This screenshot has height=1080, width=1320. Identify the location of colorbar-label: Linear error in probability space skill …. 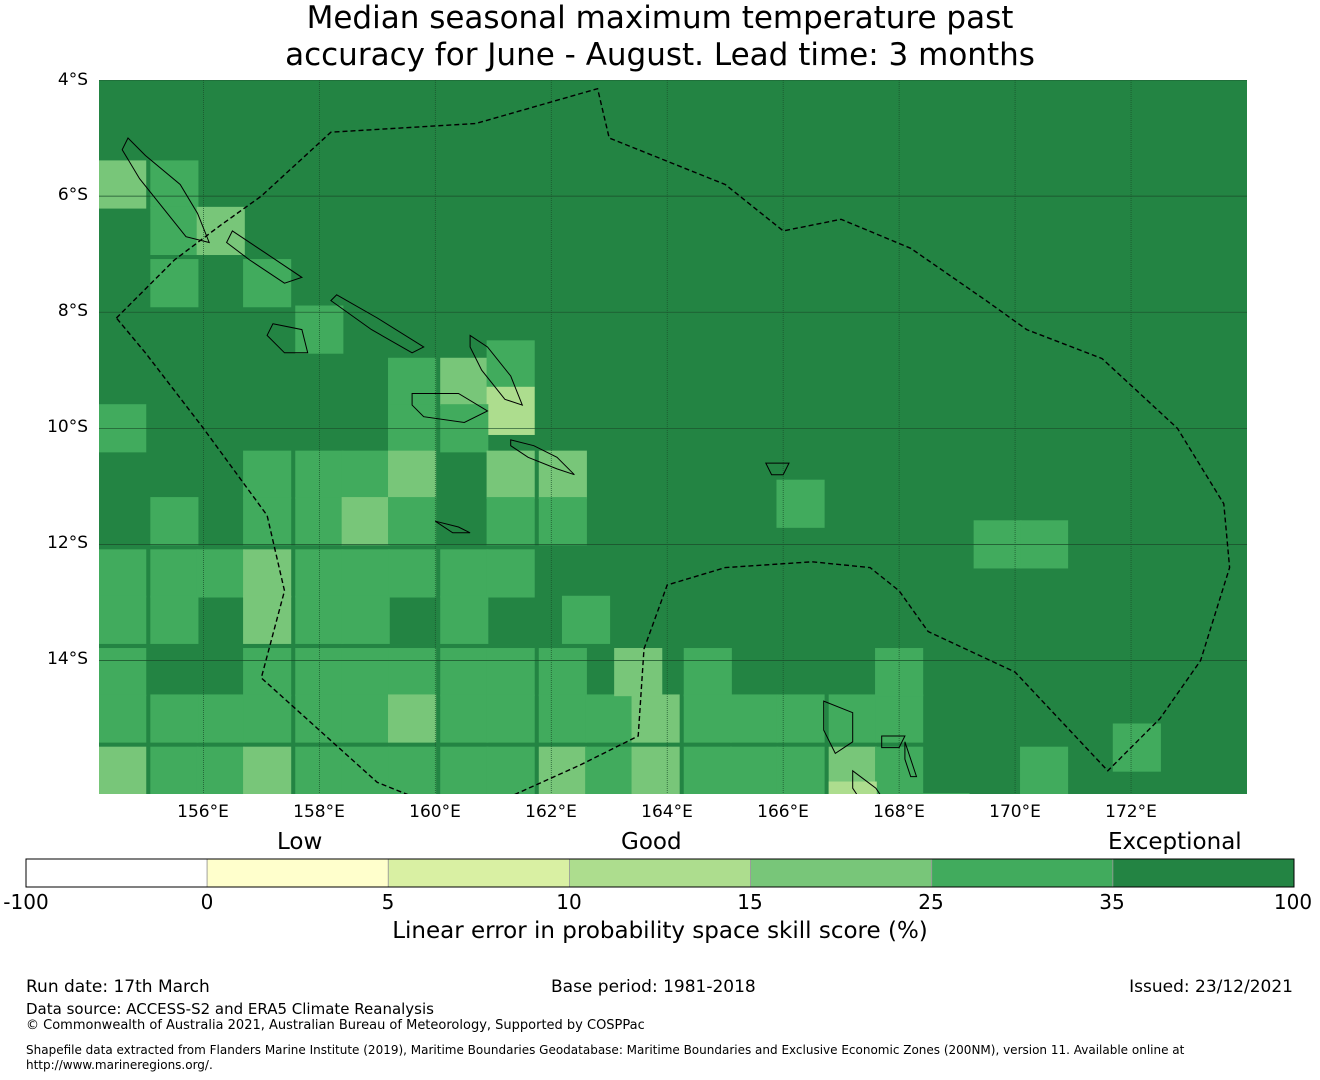
(660, 931).